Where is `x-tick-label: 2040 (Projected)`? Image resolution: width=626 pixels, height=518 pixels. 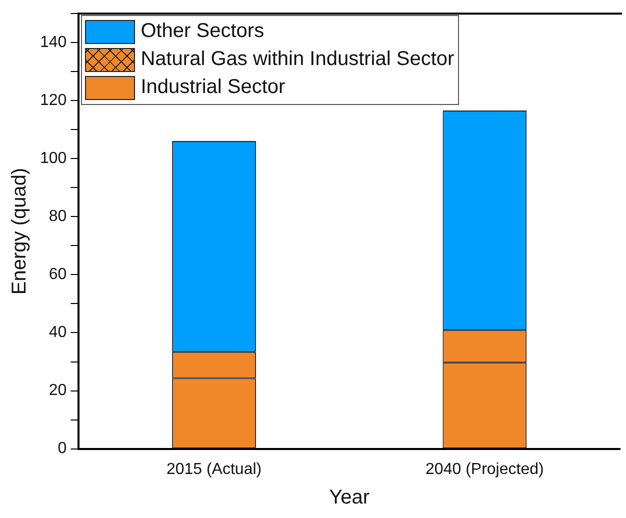 x-tick-label: 2040 (Projected) is located at coordinates (485, 469).